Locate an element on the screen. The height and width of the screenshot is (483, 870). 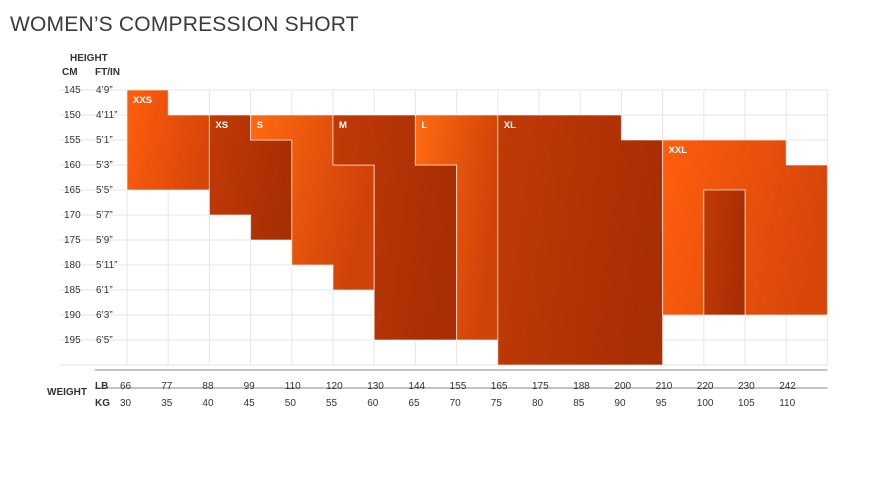
height-ftin-tick: 5’7” is located at coordinates (104, 215).